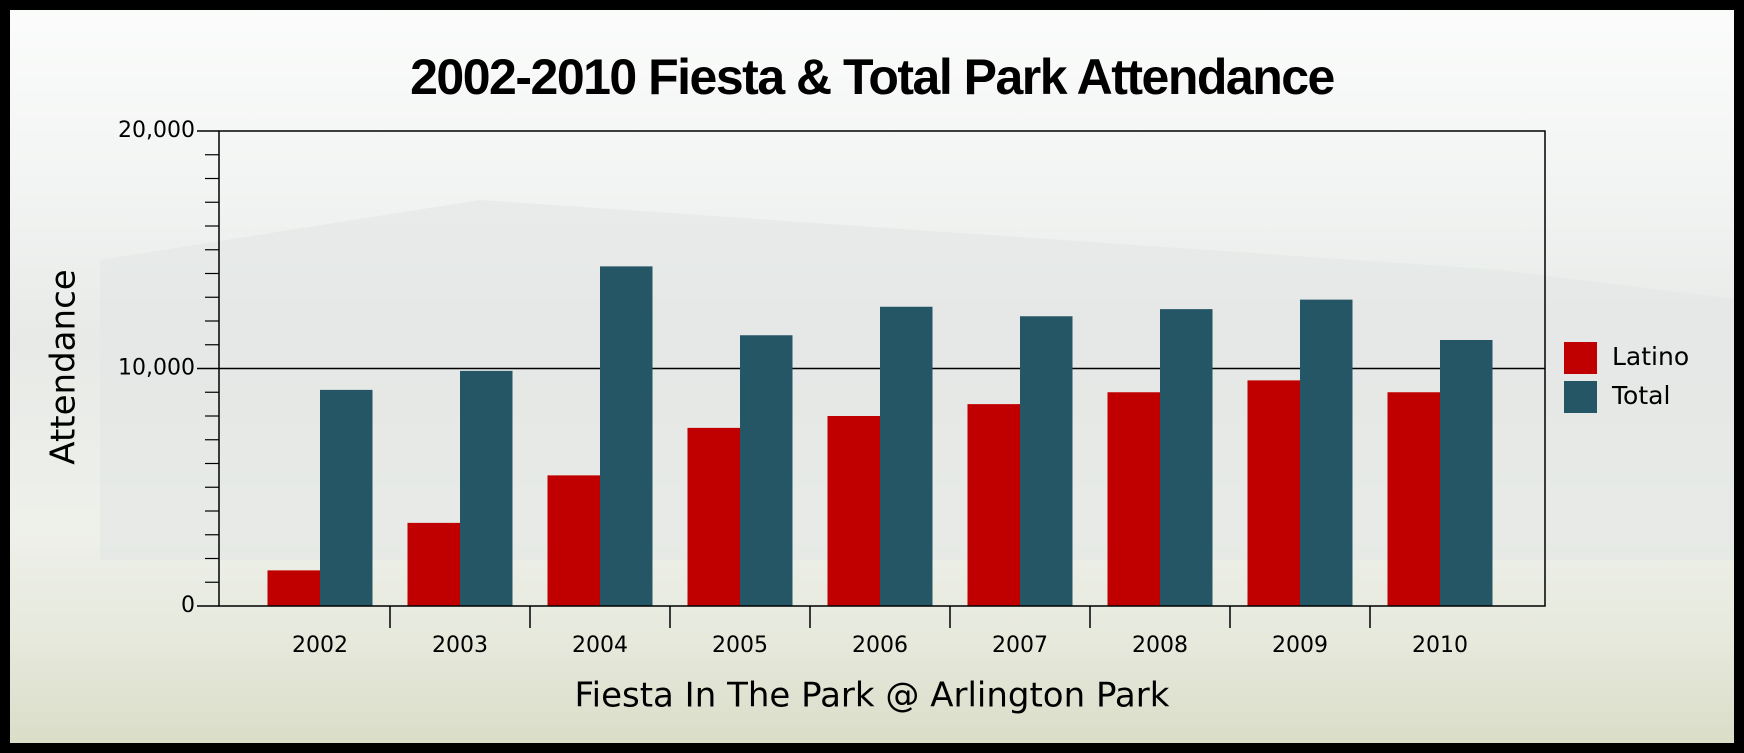  I want to click on legend-label: Total, so click(1640, 395).